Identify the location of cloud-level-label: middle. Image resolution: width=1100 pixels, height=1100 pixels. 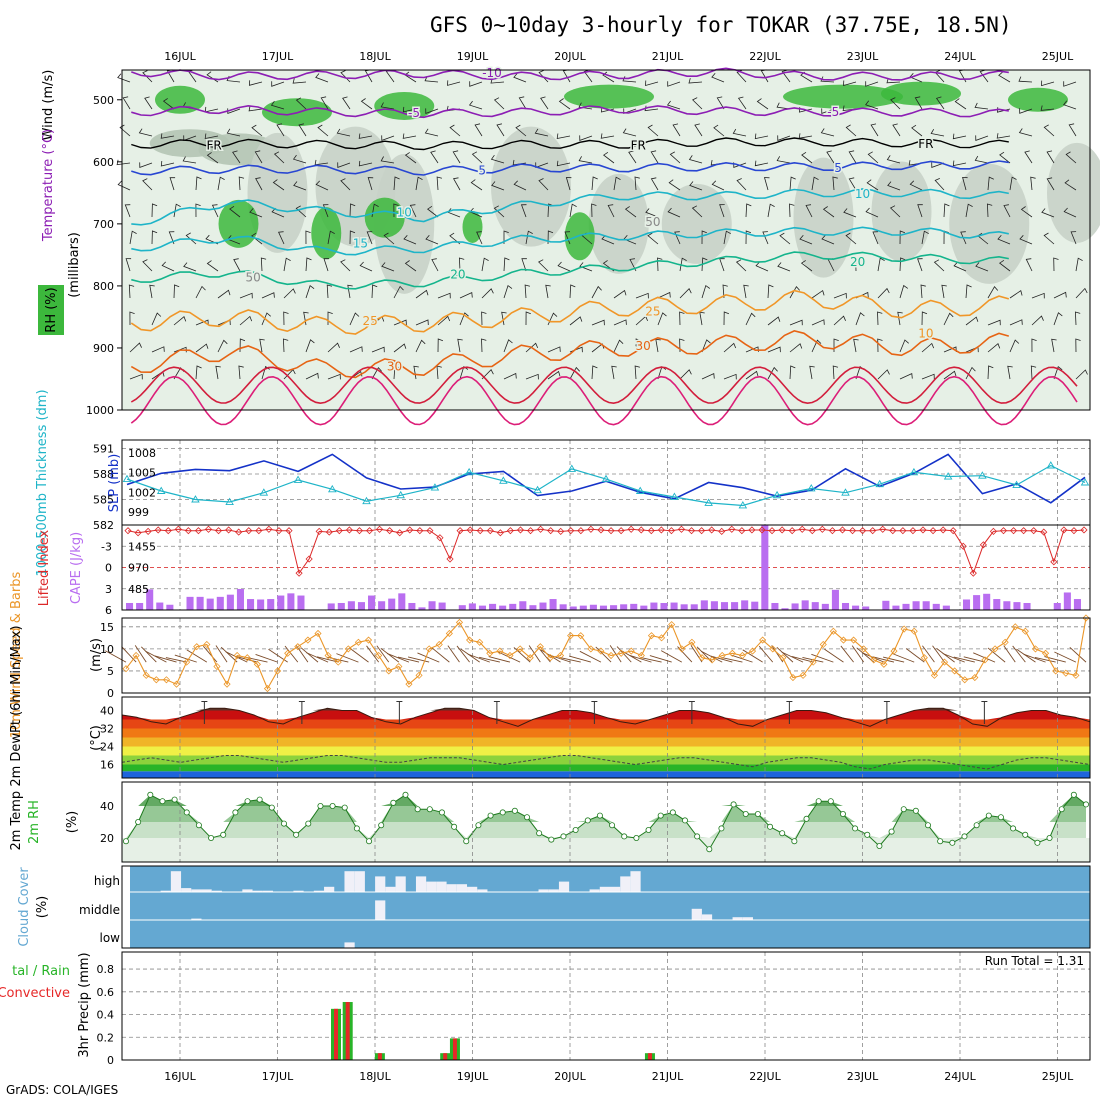
(99, 910).